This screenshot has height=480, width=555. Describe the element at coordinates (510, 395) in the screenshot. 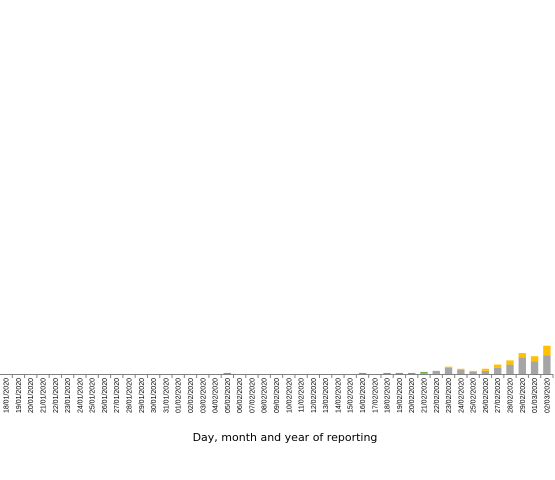

I see `x-tick-label: 28/02/2020` at that location.